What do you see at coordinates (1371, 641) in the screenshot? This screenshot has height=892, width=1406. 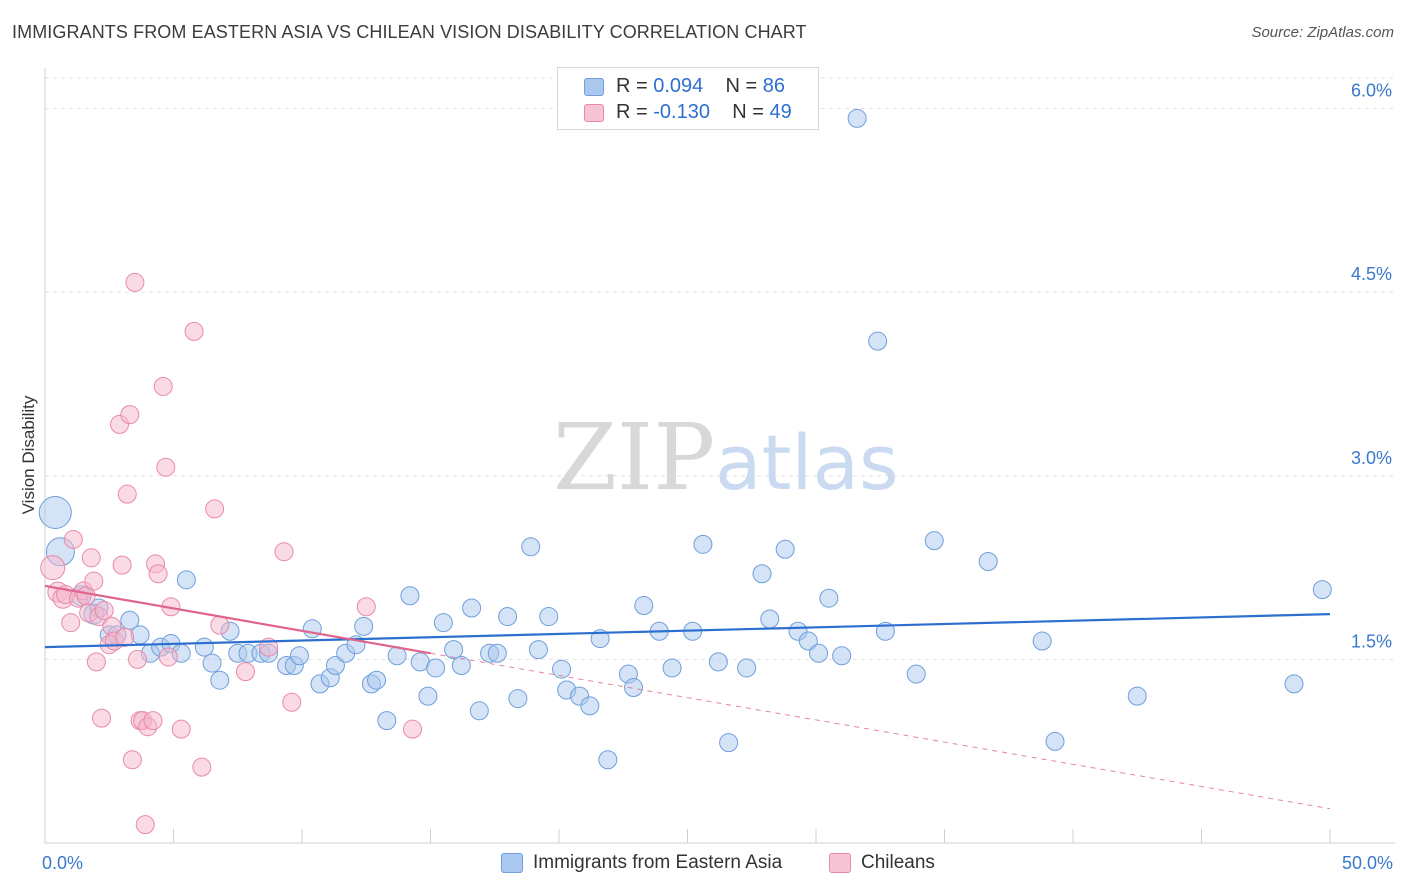 I see `y-tick-label: 1.5%` at bounding box center [1371, 641].